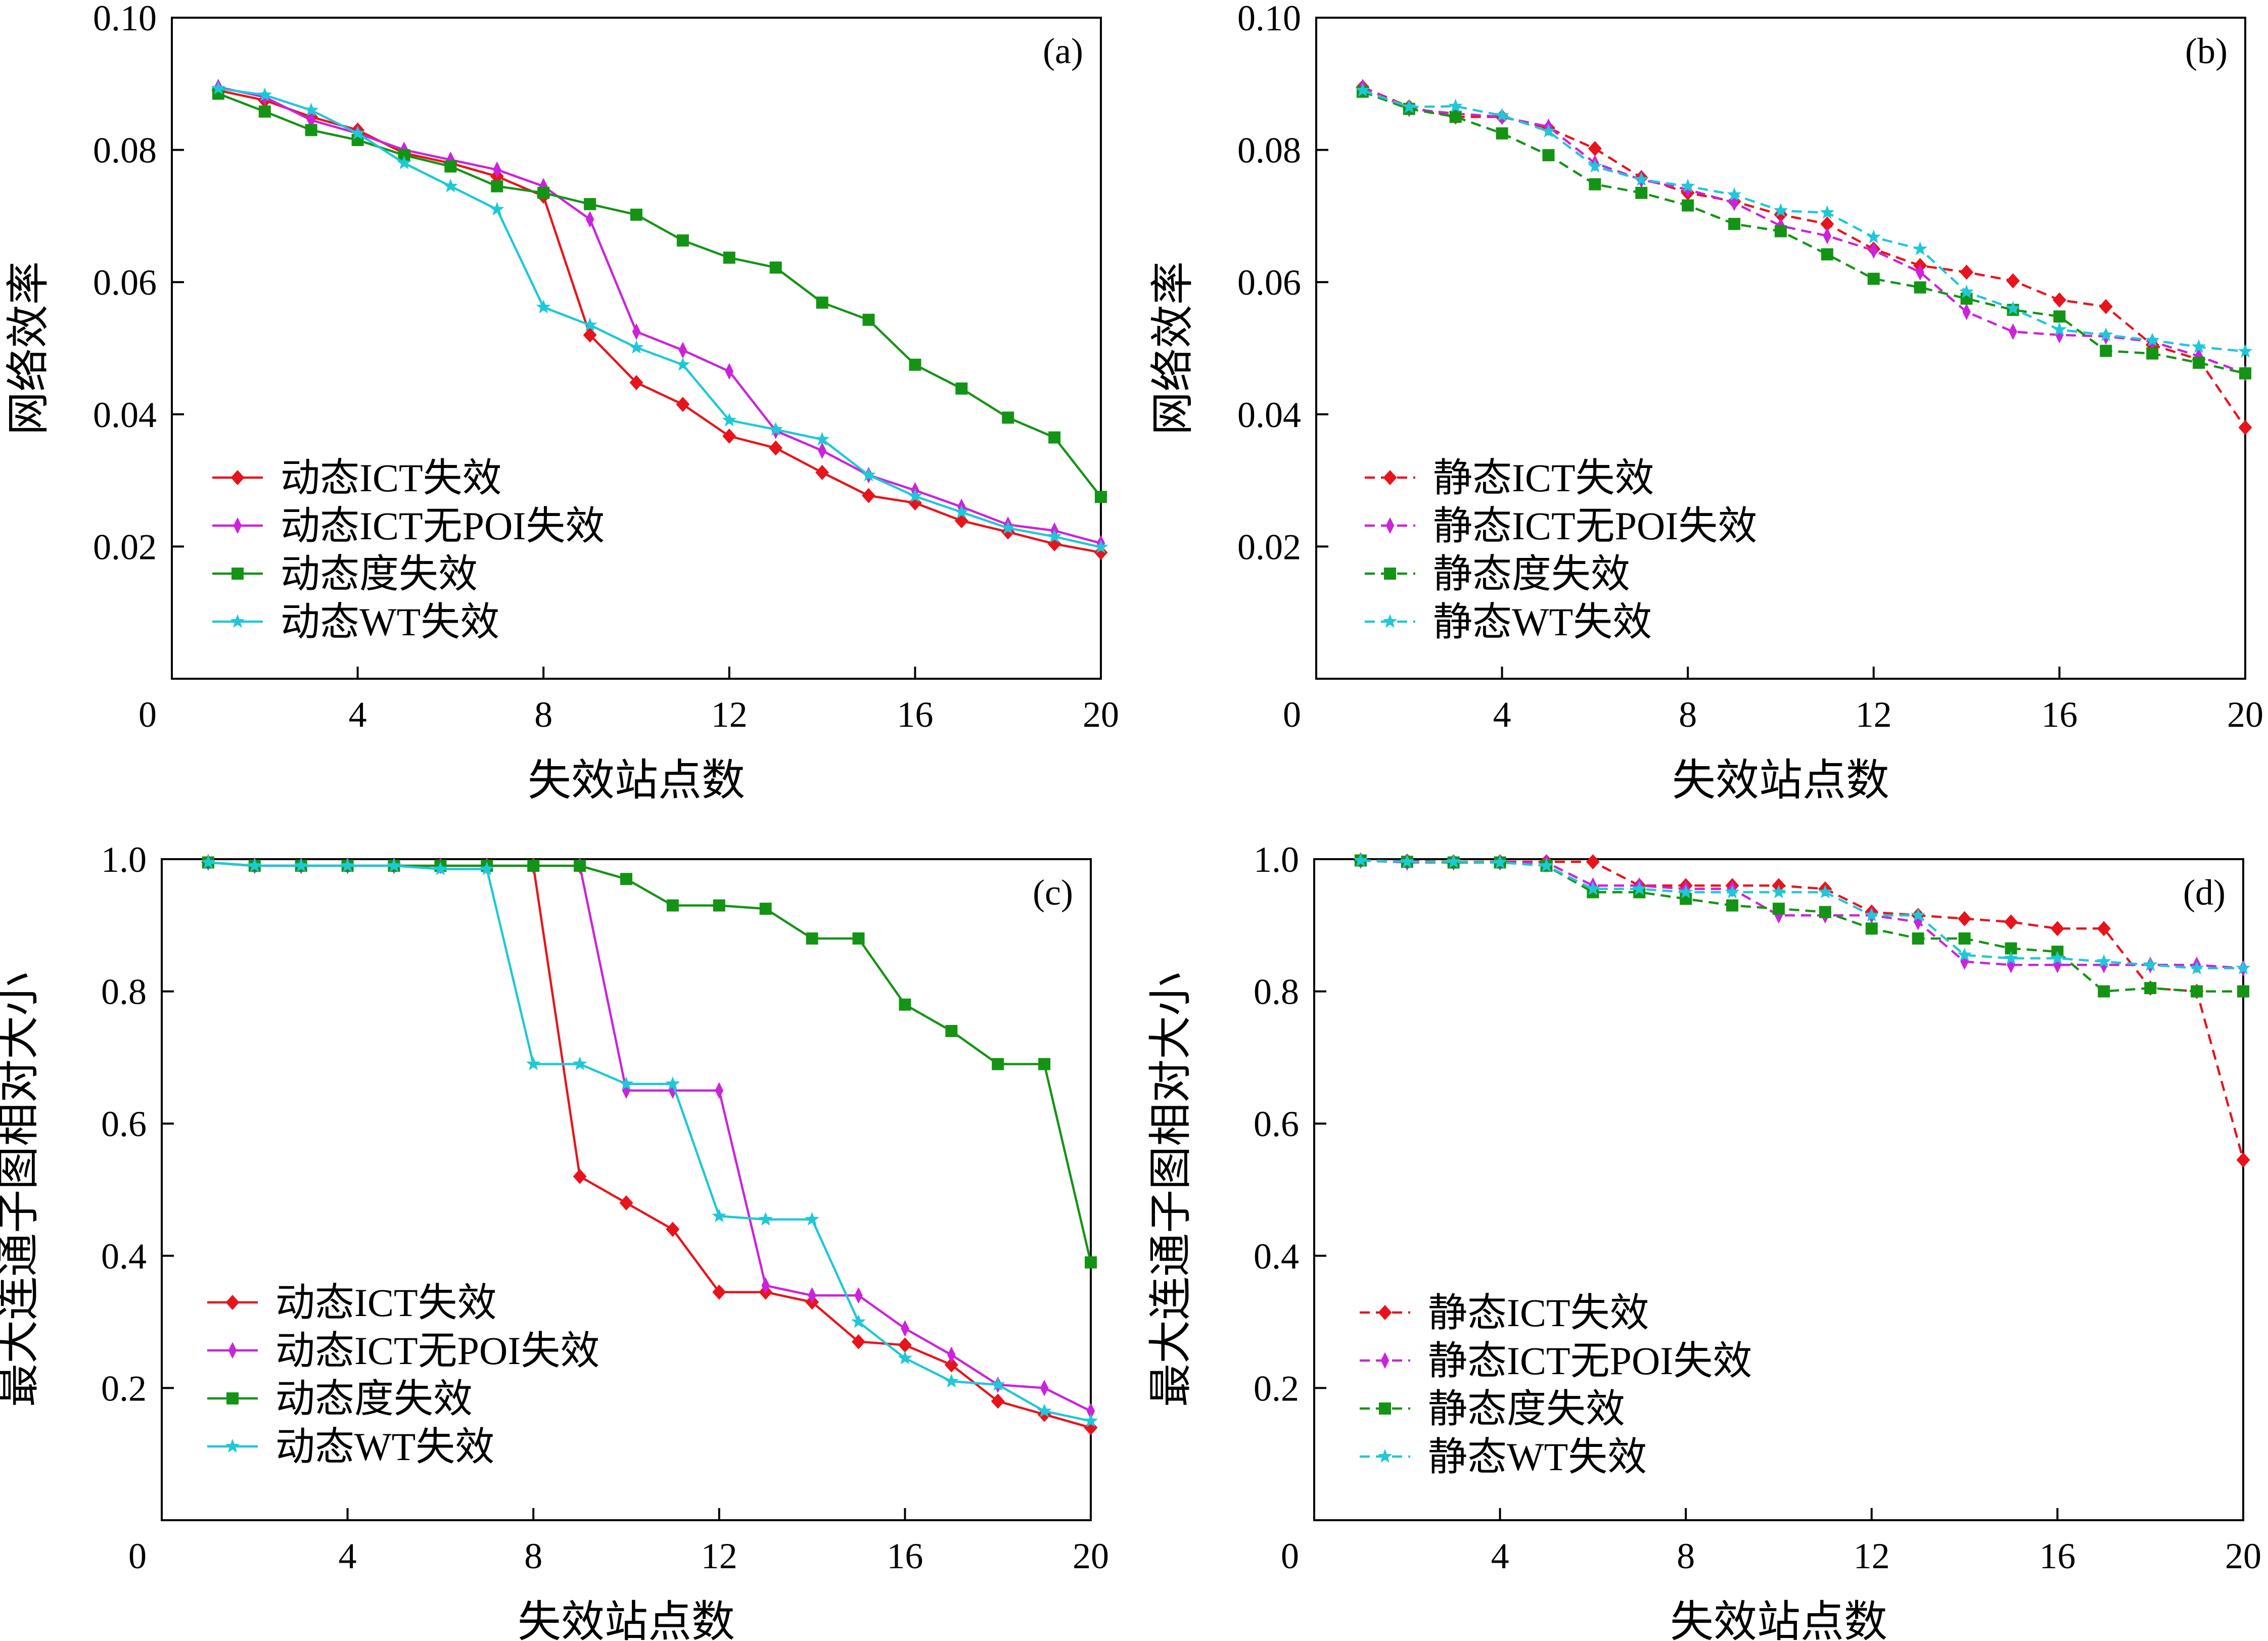  I want to click on chart-c-series-2-line, so click(650, 1062).